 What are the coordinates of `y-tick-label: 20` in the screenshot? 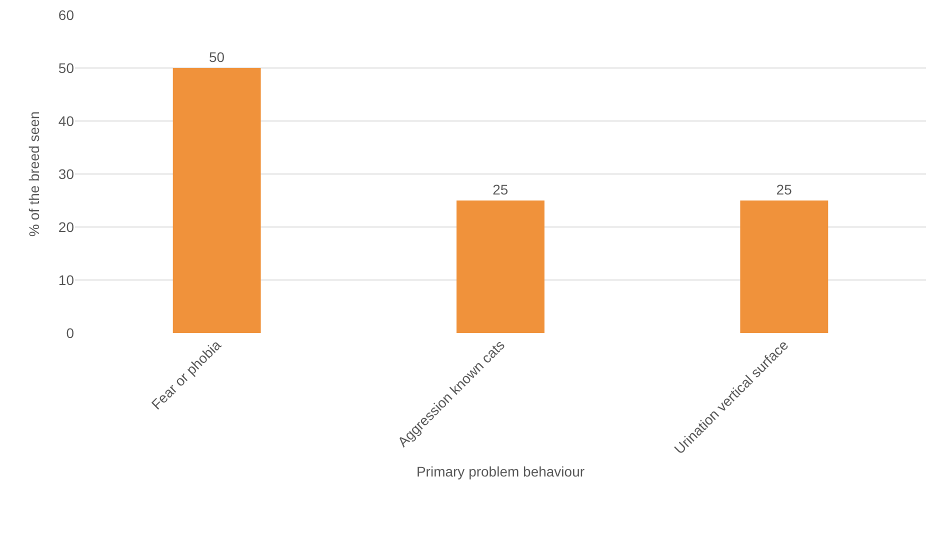 It's located at (66, 226).